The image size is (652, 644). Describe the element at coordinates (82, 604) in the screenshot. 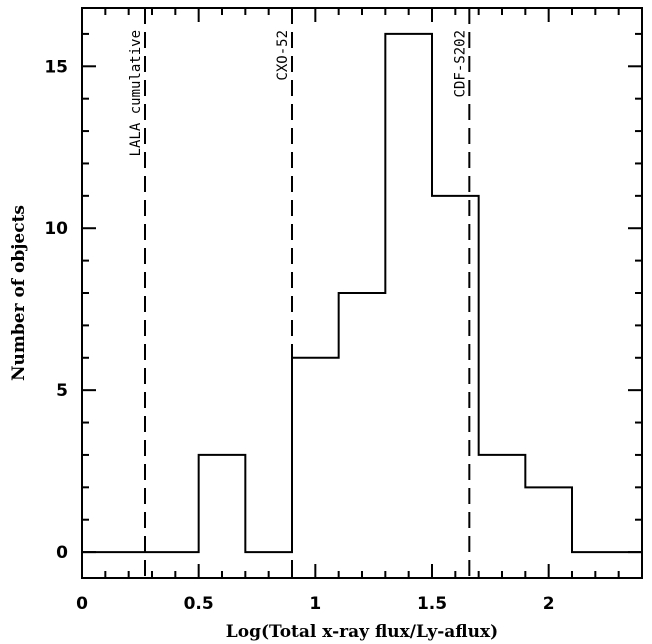

I see `x-tick-label: 0` at that location.